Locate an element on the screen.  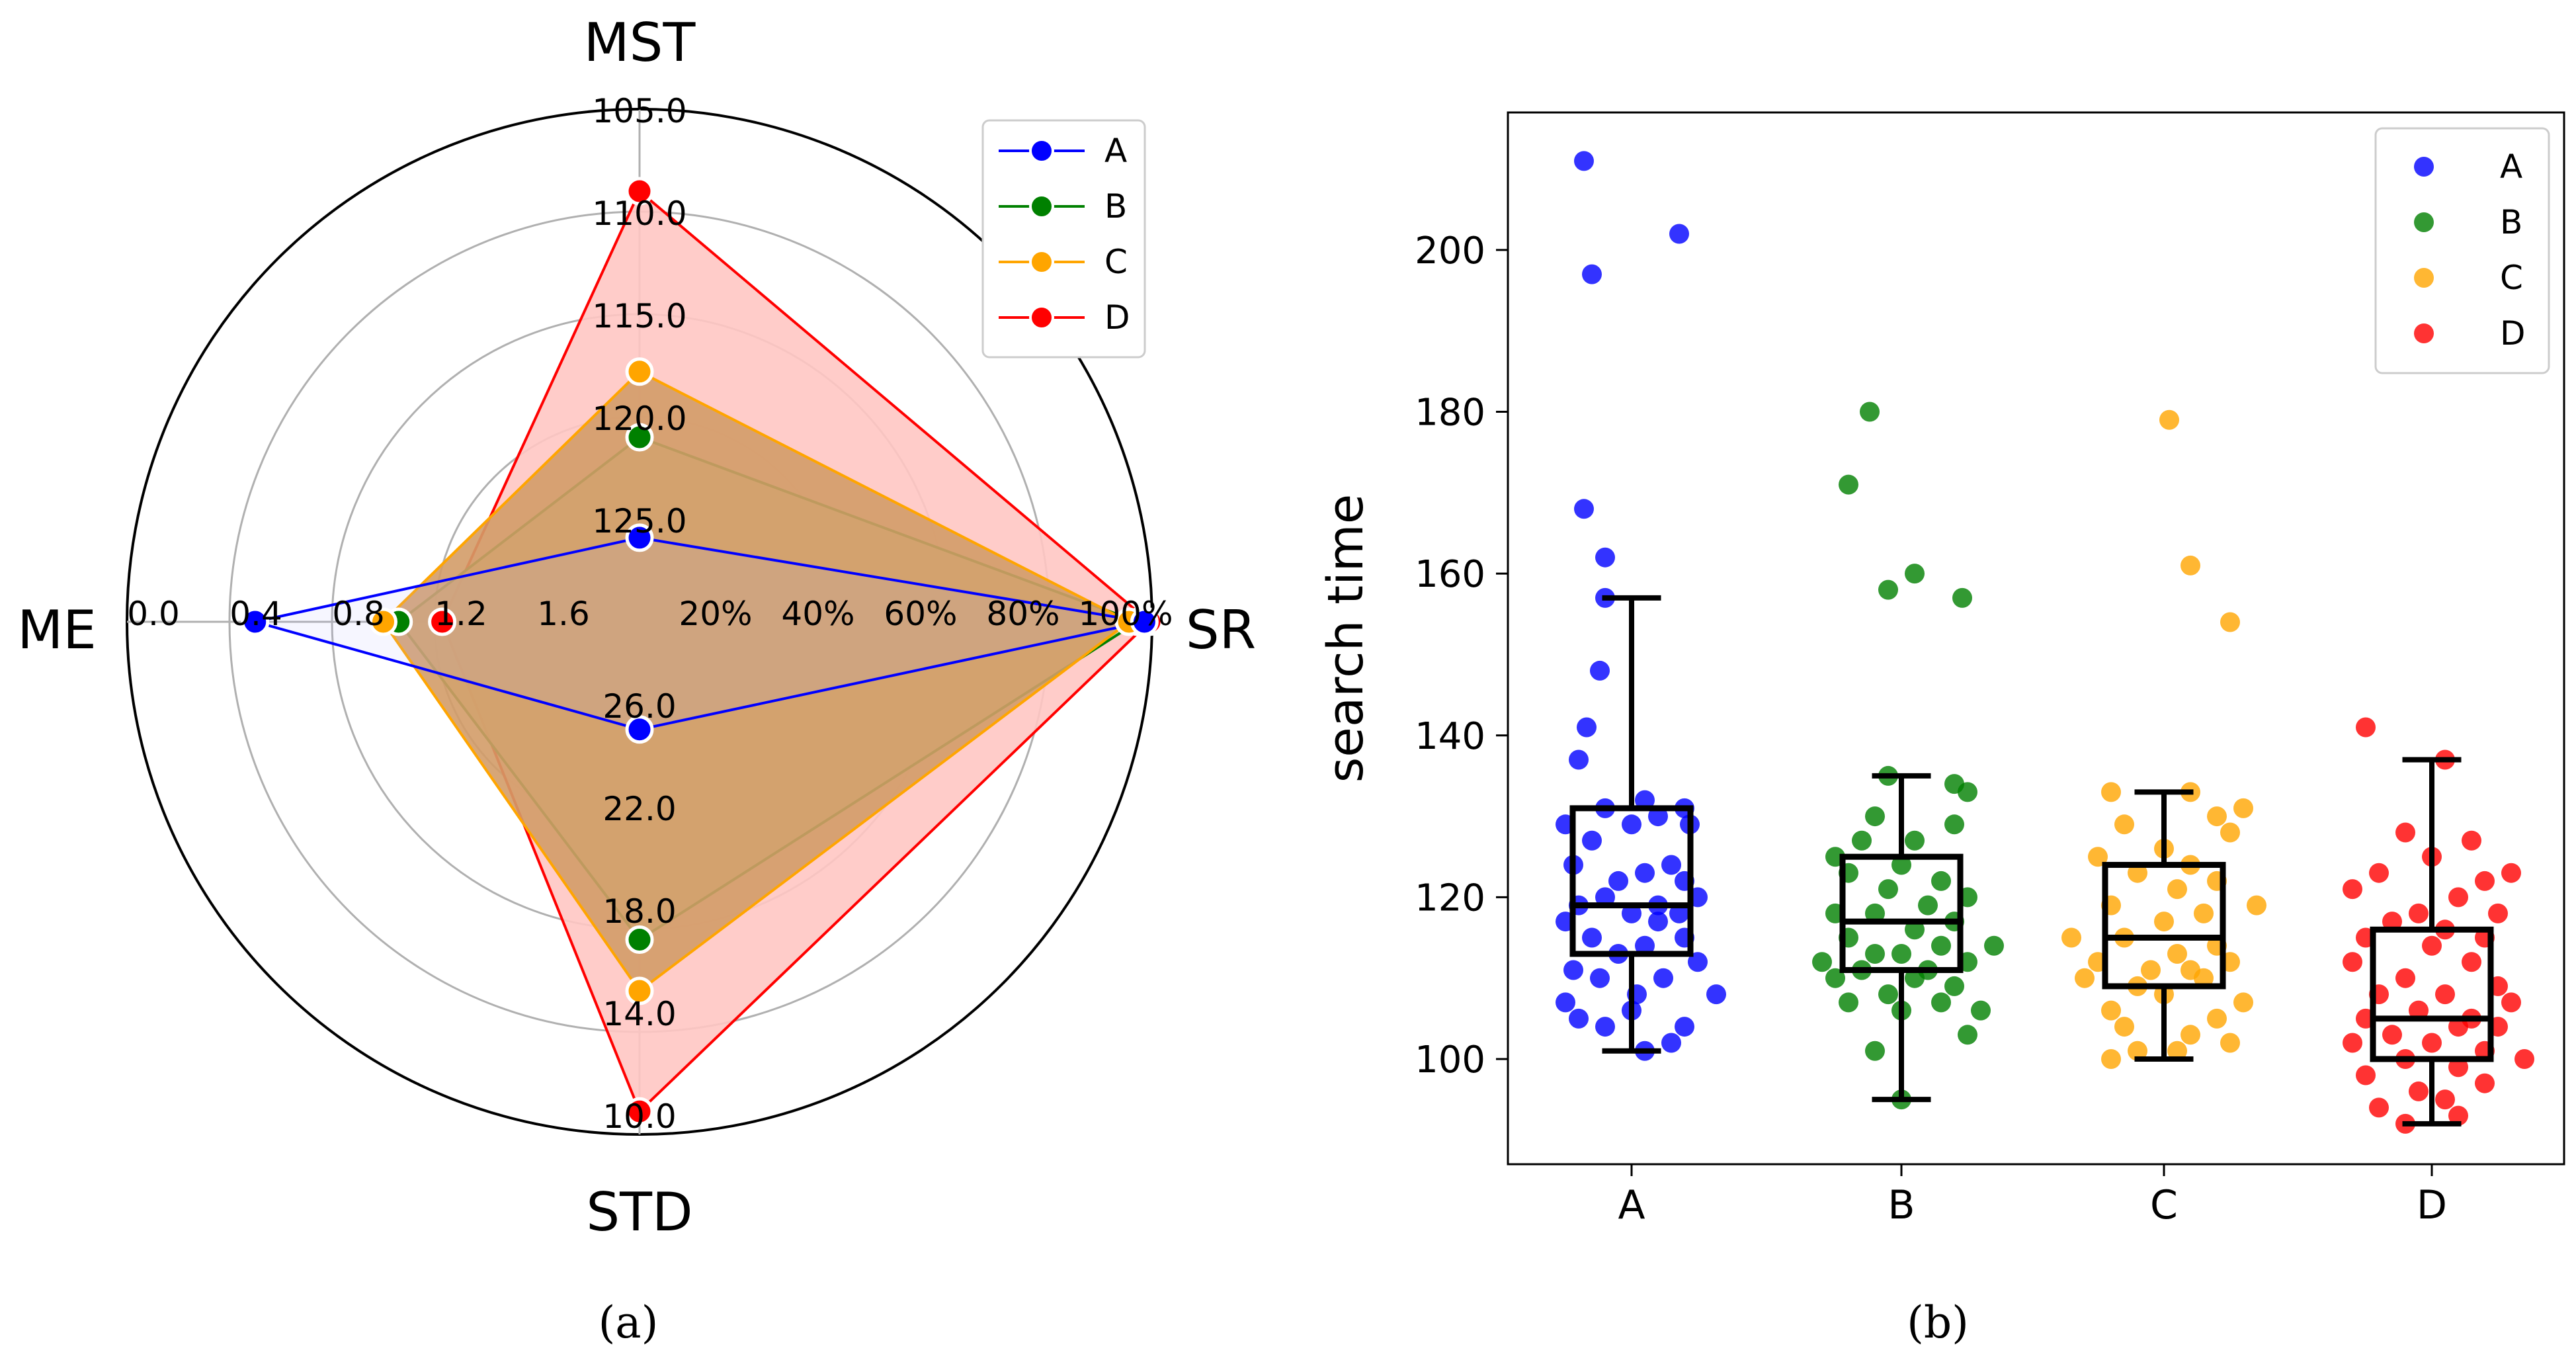
x-tick-label-a: A is located at coordinates (1631, 1205).